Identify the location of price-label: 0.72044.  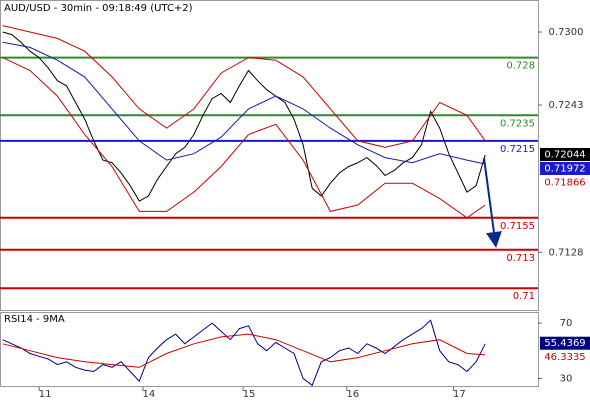
(564, 154).